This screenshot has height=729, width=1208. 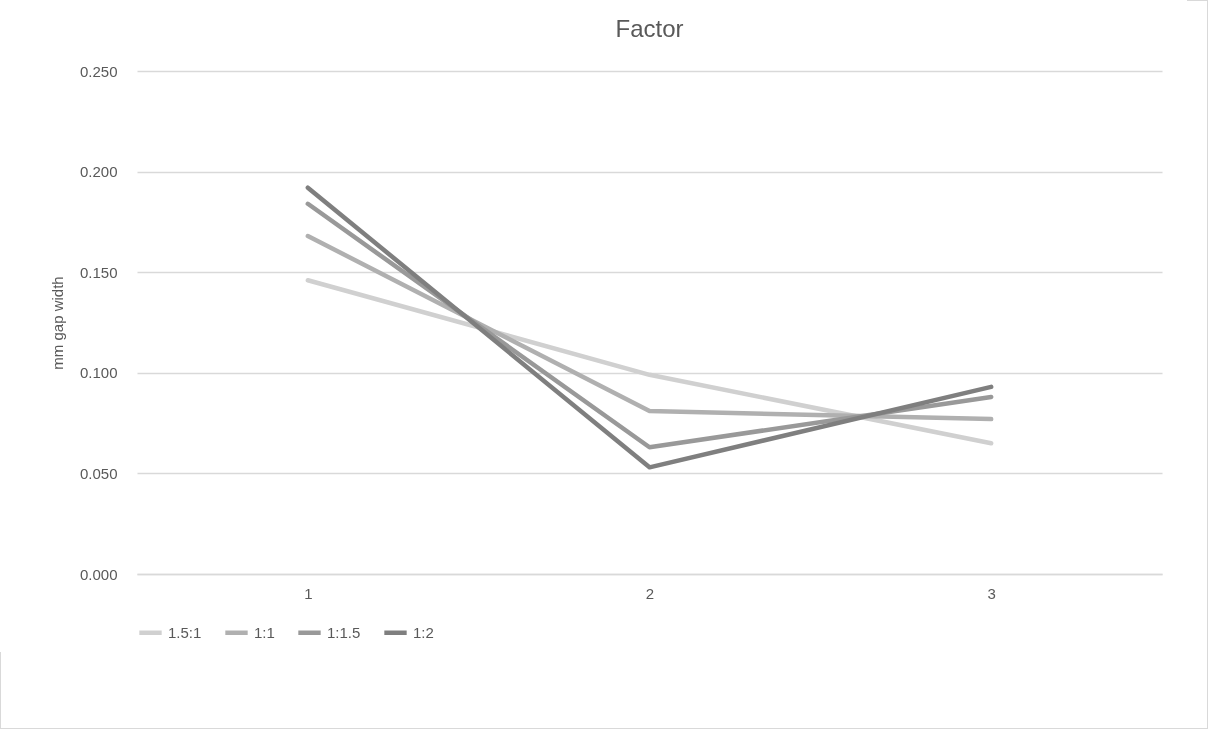 I want to click on legend-label: 1:2, so click(x=423, y=632).